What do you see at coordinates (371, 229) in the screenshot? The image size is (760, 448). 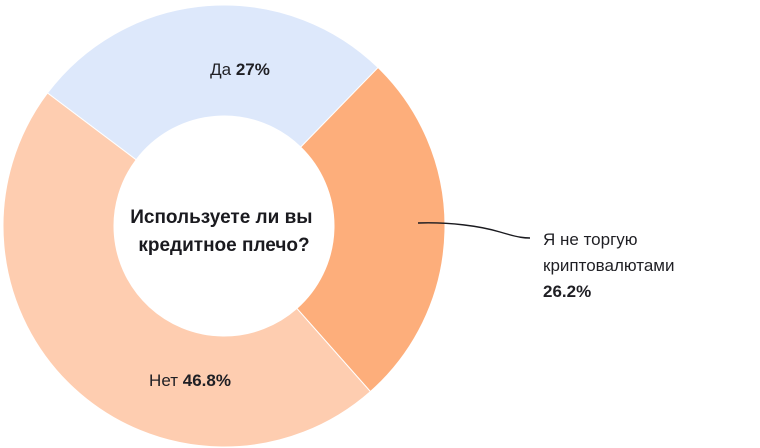 I see `donut-slice-ne-torguyu` at bounding box center [371, 229].